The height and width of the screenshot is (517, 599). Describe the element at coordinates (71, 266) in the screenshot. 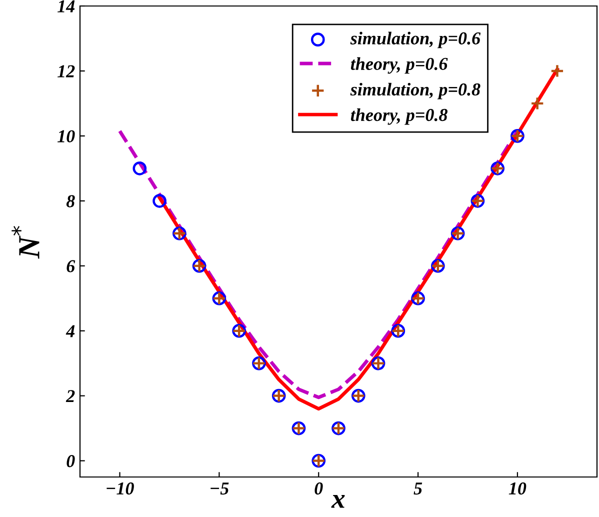

I see `y-tick-label: 6` at that location.